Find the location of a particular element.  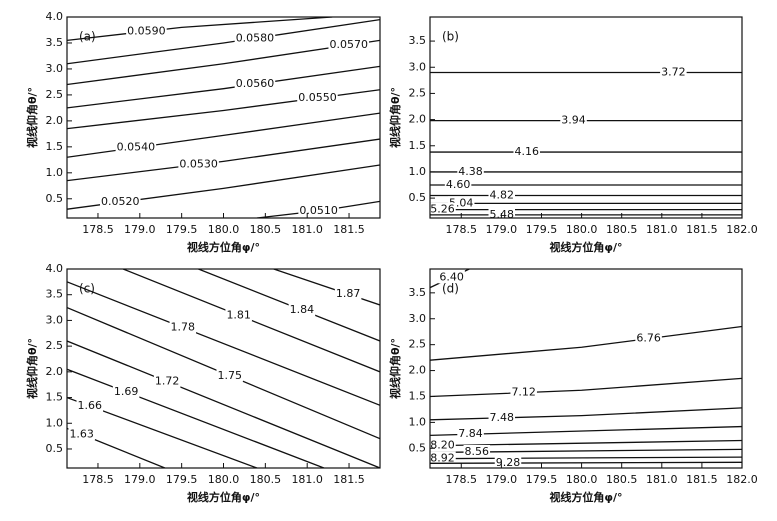

contour-label: 5.26 is located at coordinates (442, 209).